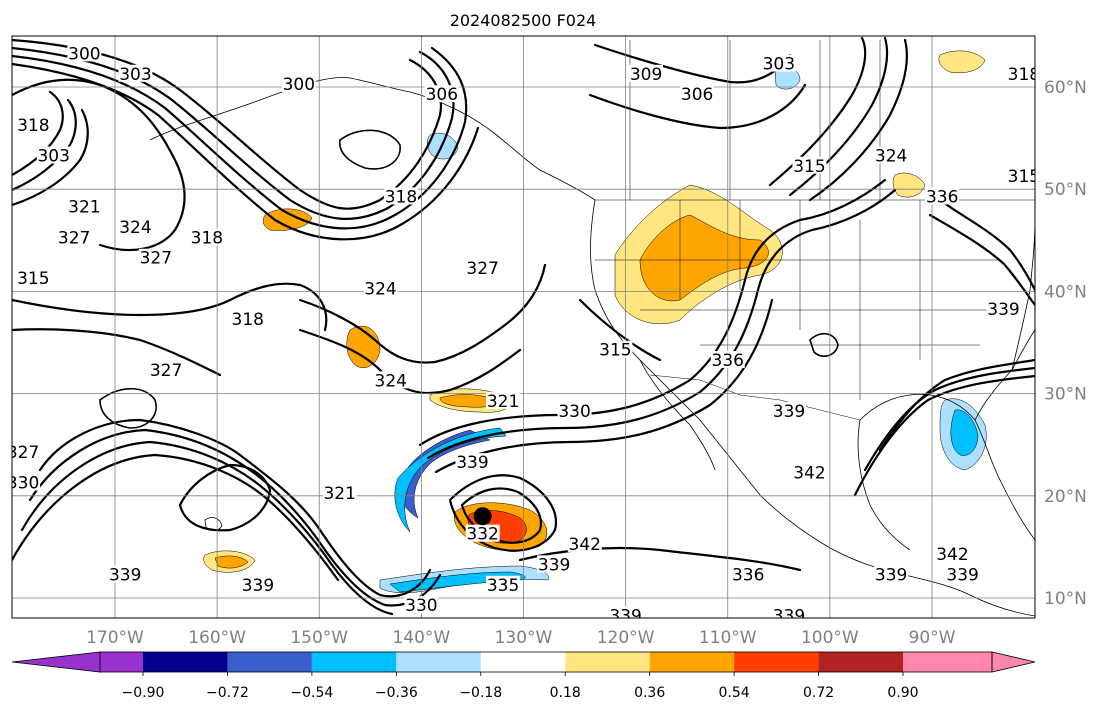  Describe the element at coordinates (909, 185) in the screenshot. I see `shade-yellow-ne-blob` at that location.